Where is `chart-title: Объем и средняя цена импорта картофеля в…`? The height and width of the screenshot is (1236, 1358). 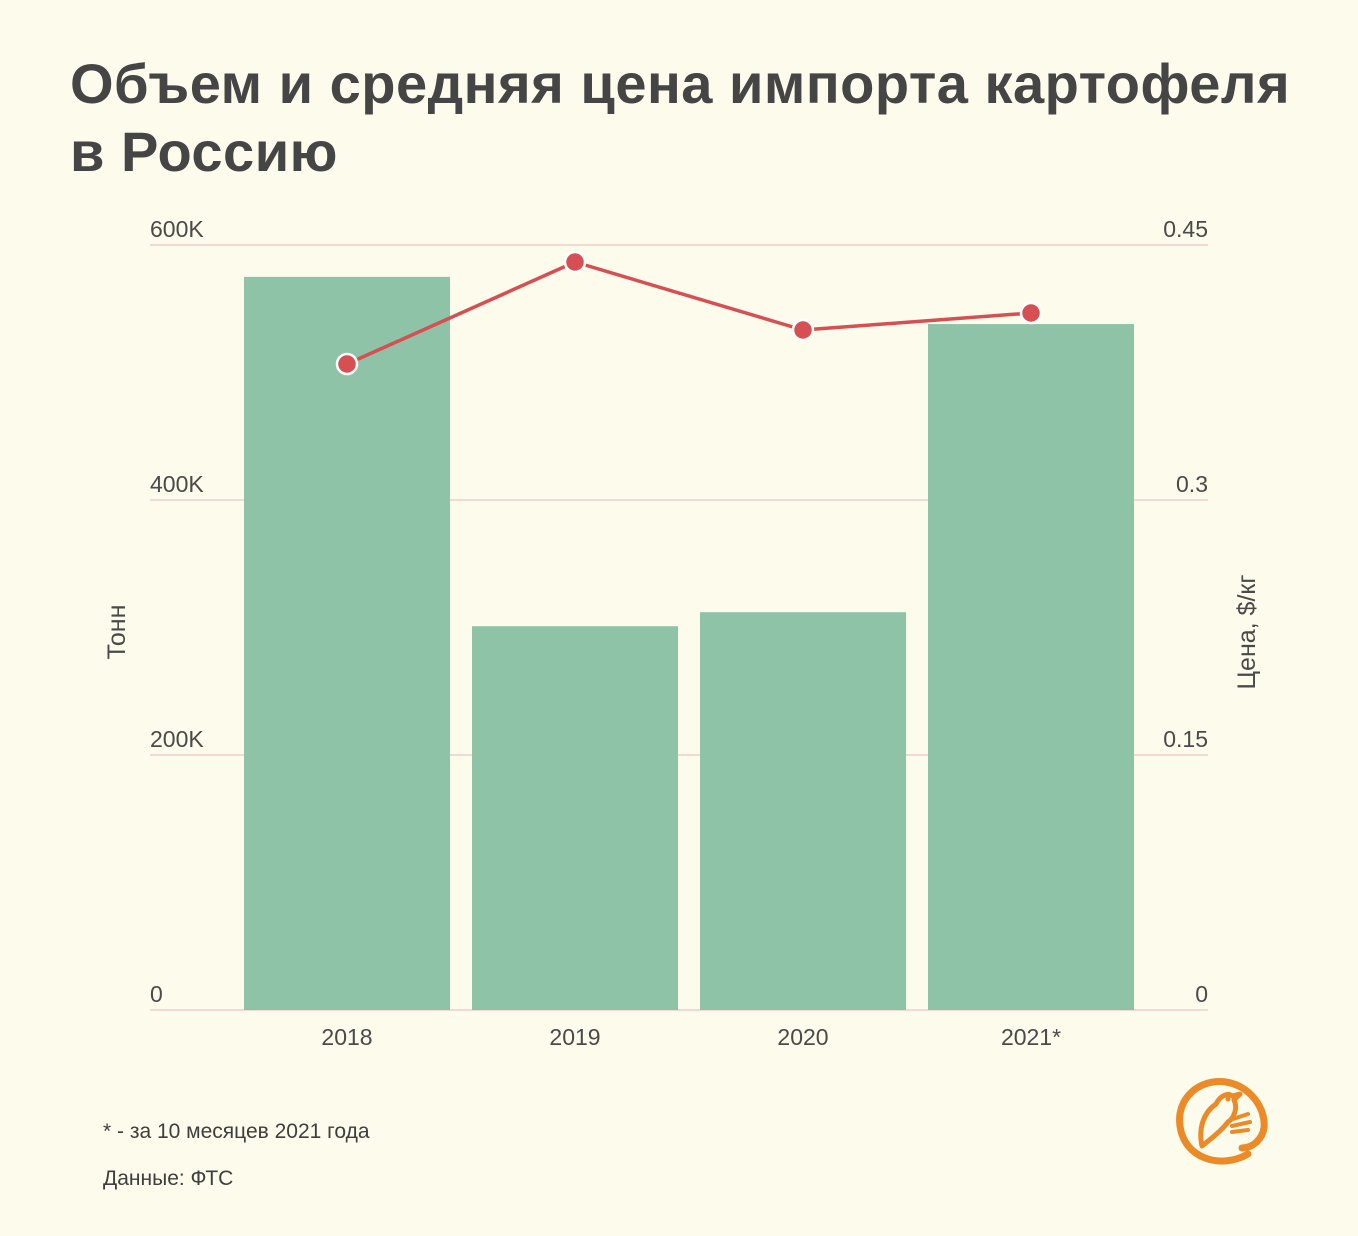 chart-title: Объем и средняя цена импорта картофеля в… is located at coordinates (680, 117).